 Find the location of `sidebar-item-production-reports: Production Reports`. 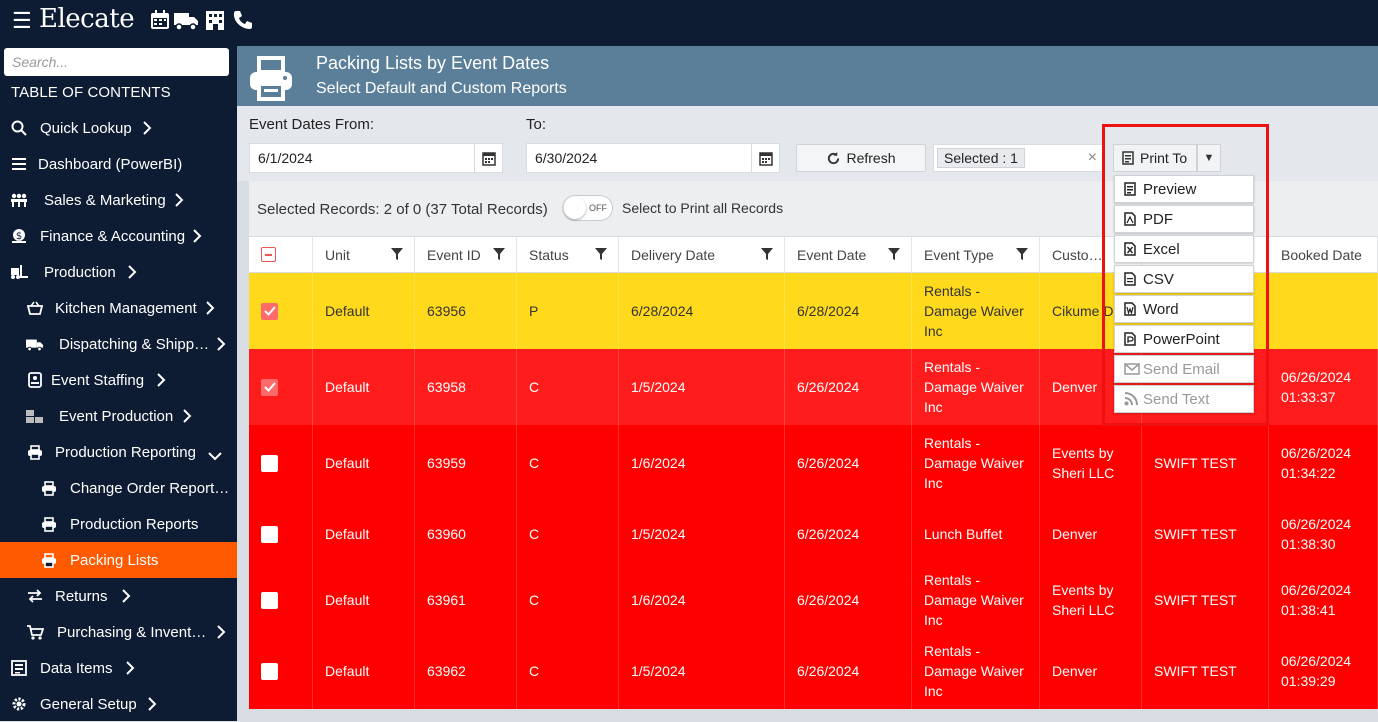

sidebar-item-production-reports: Production Reports is located at coordinates (118, 524).